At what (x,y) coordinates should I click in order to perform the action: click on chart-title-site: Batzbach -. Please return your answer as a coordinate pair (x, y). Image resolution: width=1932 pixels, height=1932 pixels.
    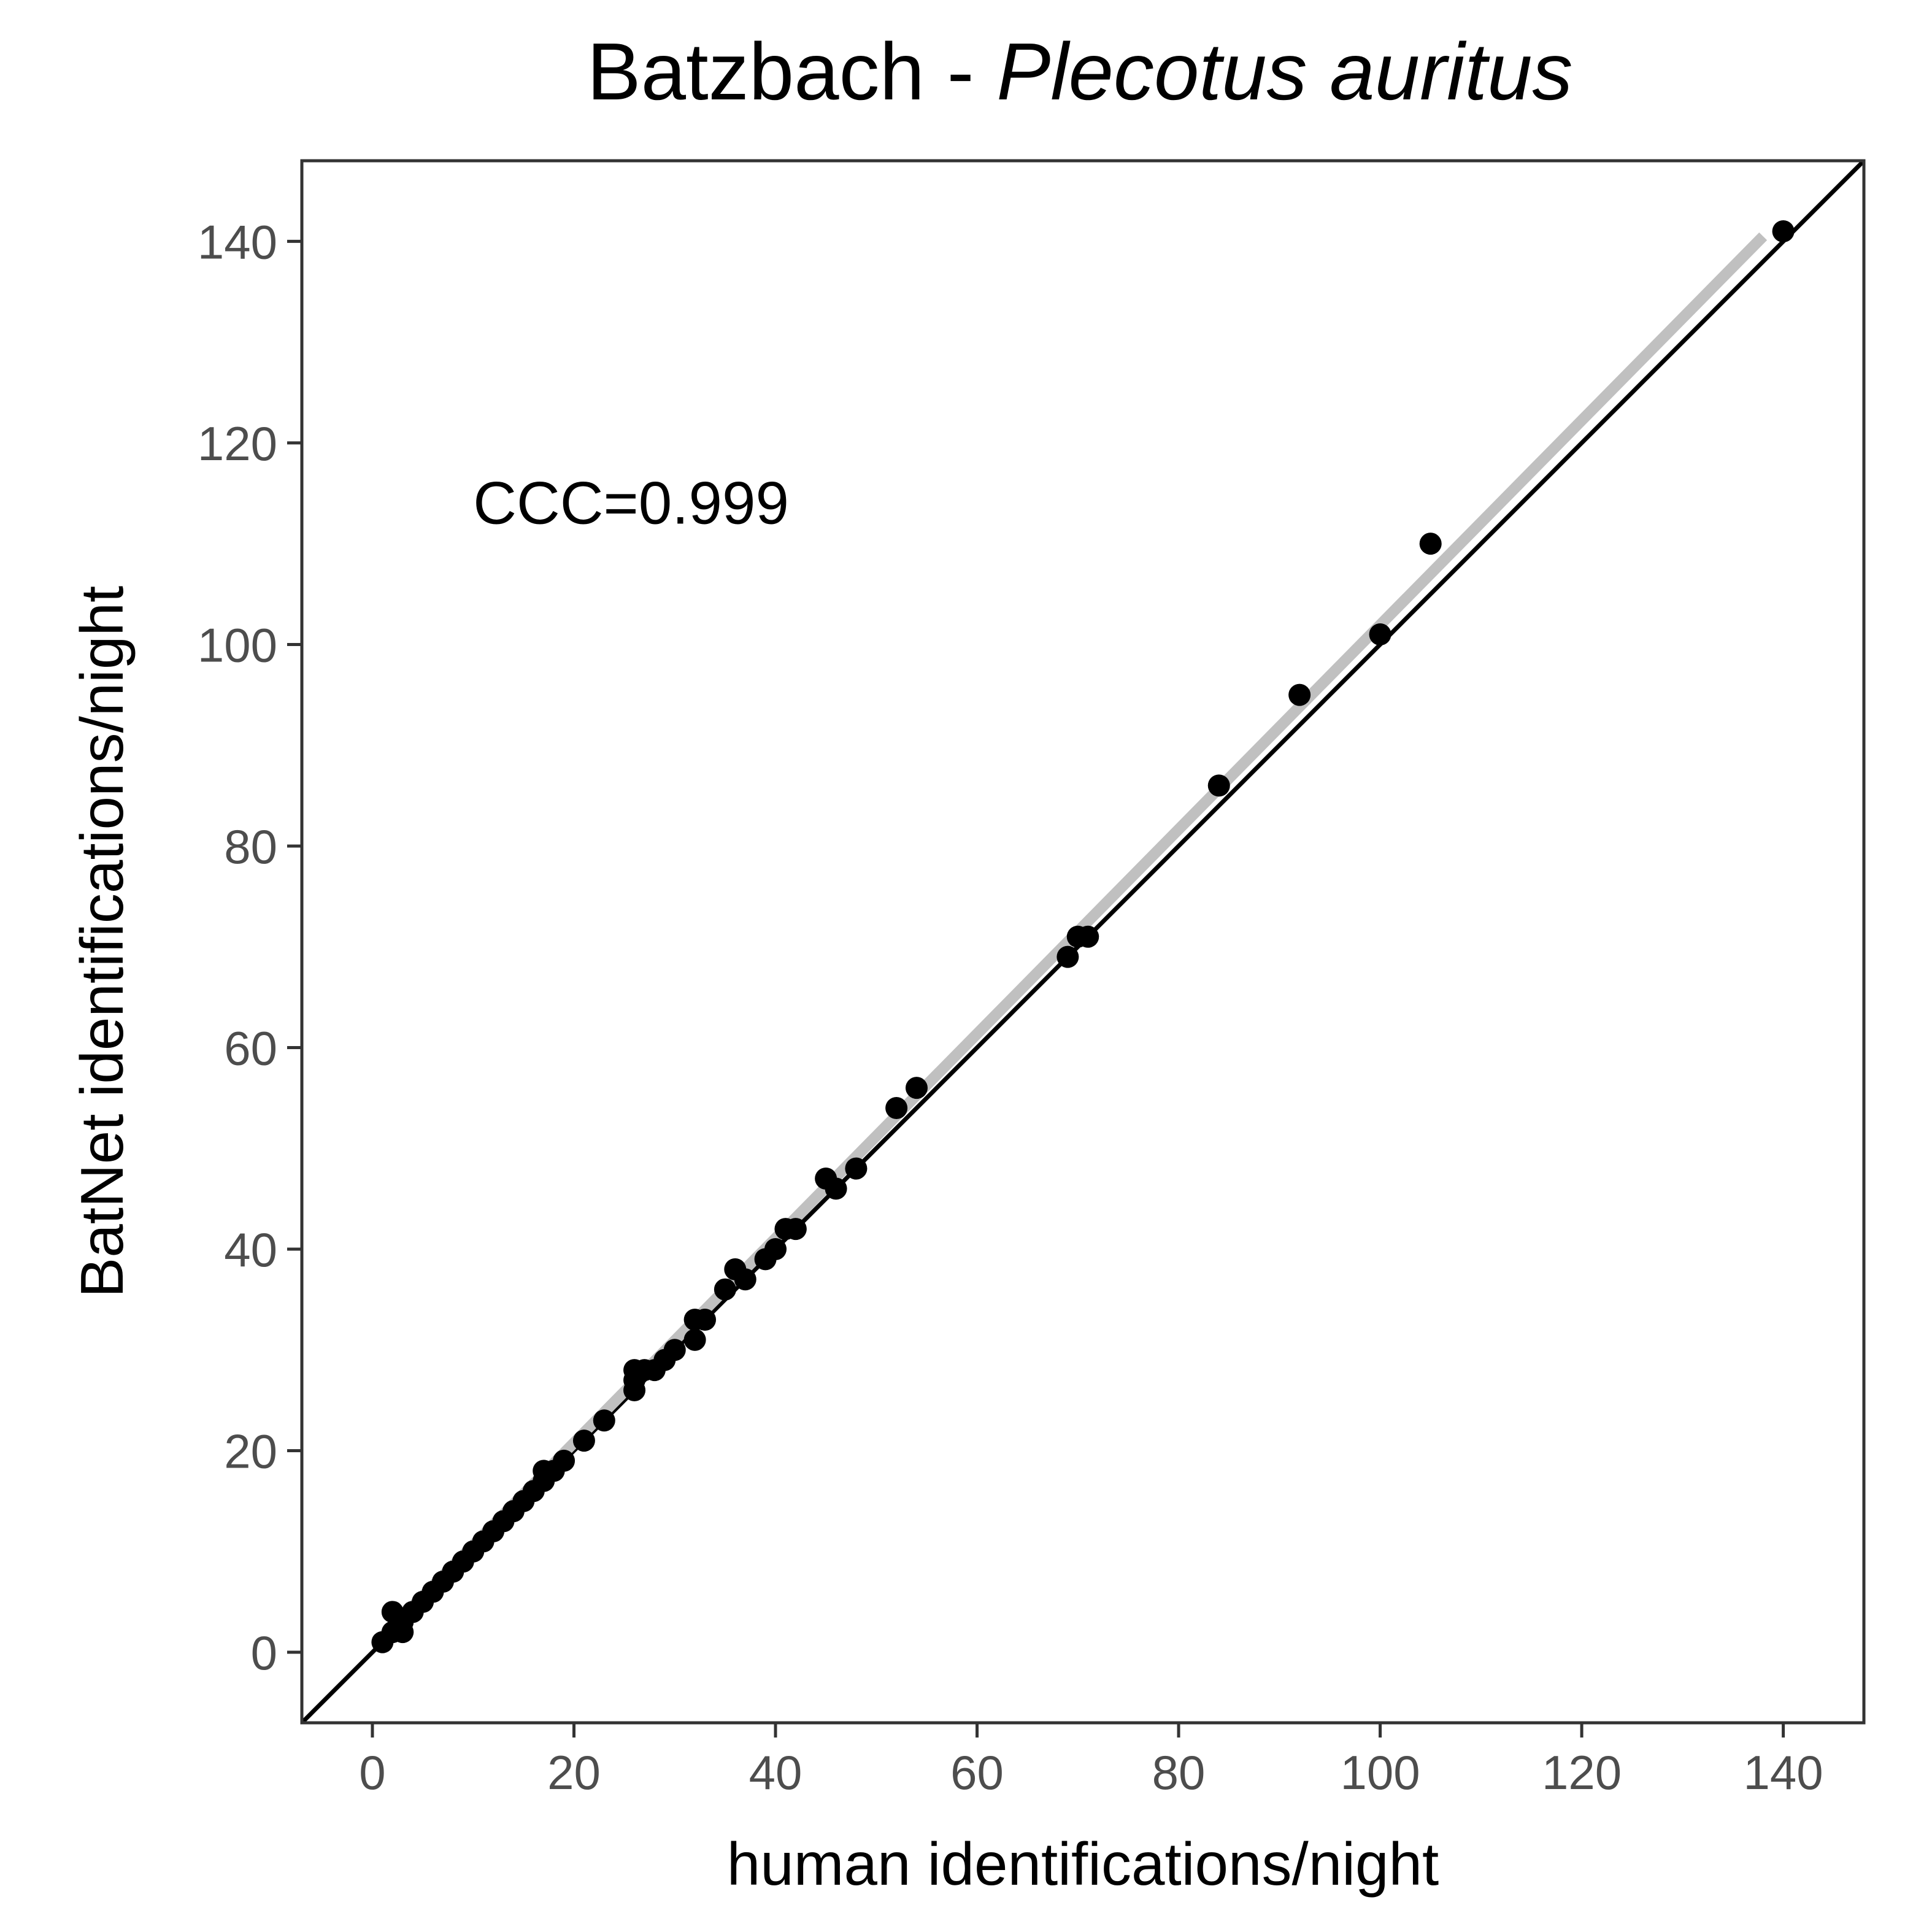
    Looking at the image, I should click on (792, 71).